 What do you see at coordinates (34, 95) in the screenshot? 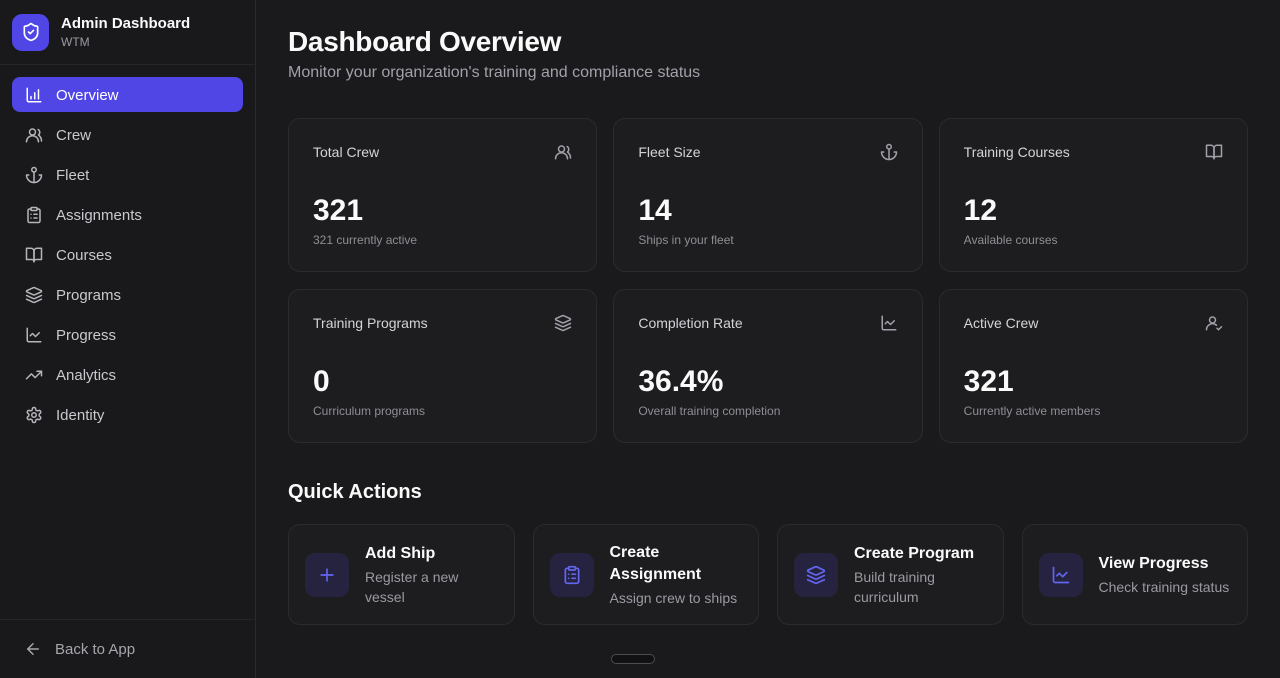
I see `bar-chart-icon` at bounding box center [34, 95].